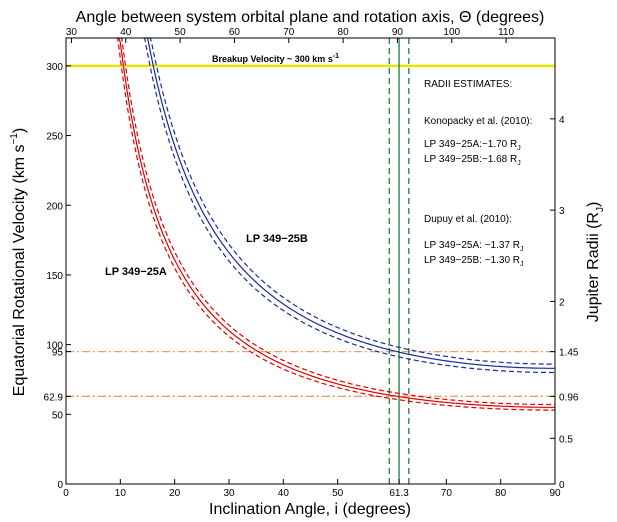 Image resolution: width=617 pixels, height=522 pixels. What do you see at coordinates (555, 493) in the screenshot?
I see `x-tick-label: 90` at bounding box center [555, 493].